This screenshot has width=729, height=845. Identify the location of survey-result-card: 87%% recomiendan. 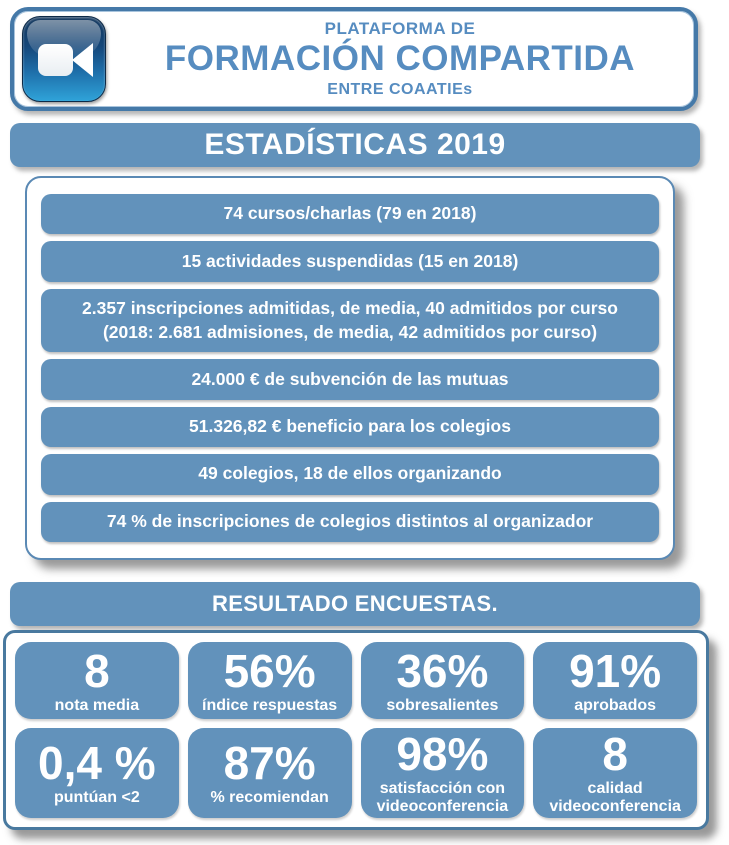
(269, 773).